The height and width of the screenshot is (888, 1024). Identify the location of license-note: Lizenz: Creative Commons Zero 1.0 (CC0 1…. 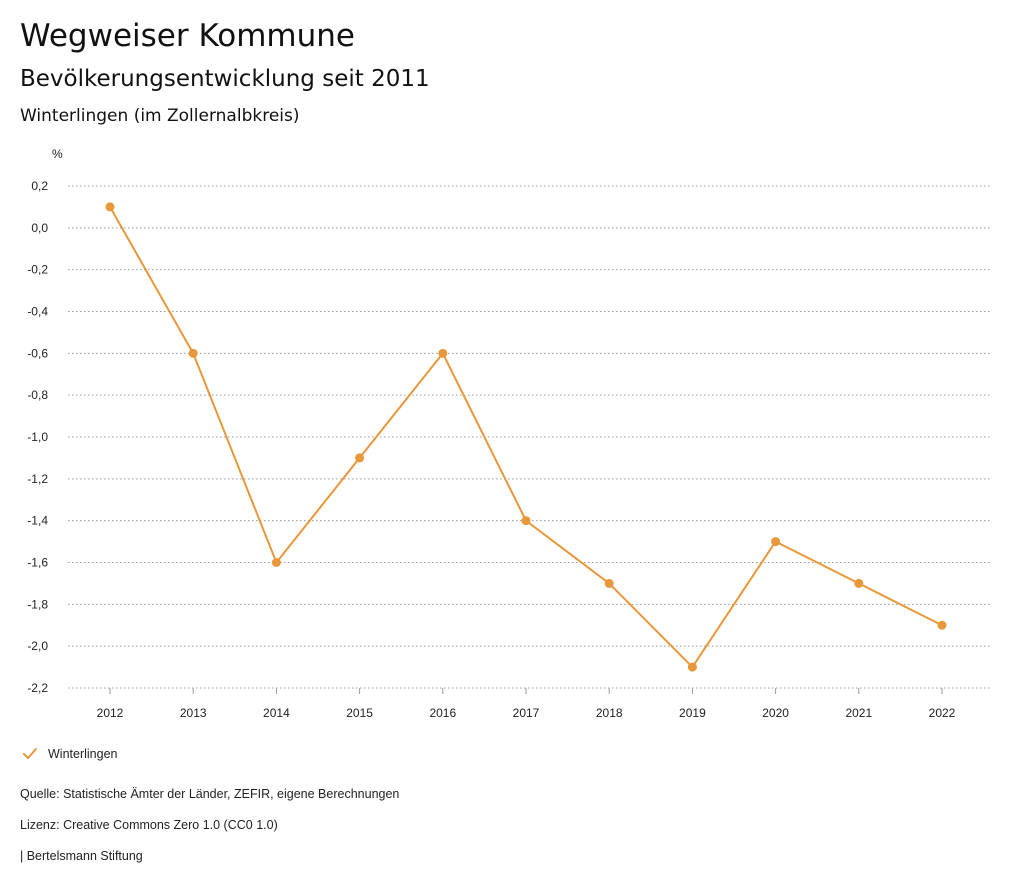
(149, 825).